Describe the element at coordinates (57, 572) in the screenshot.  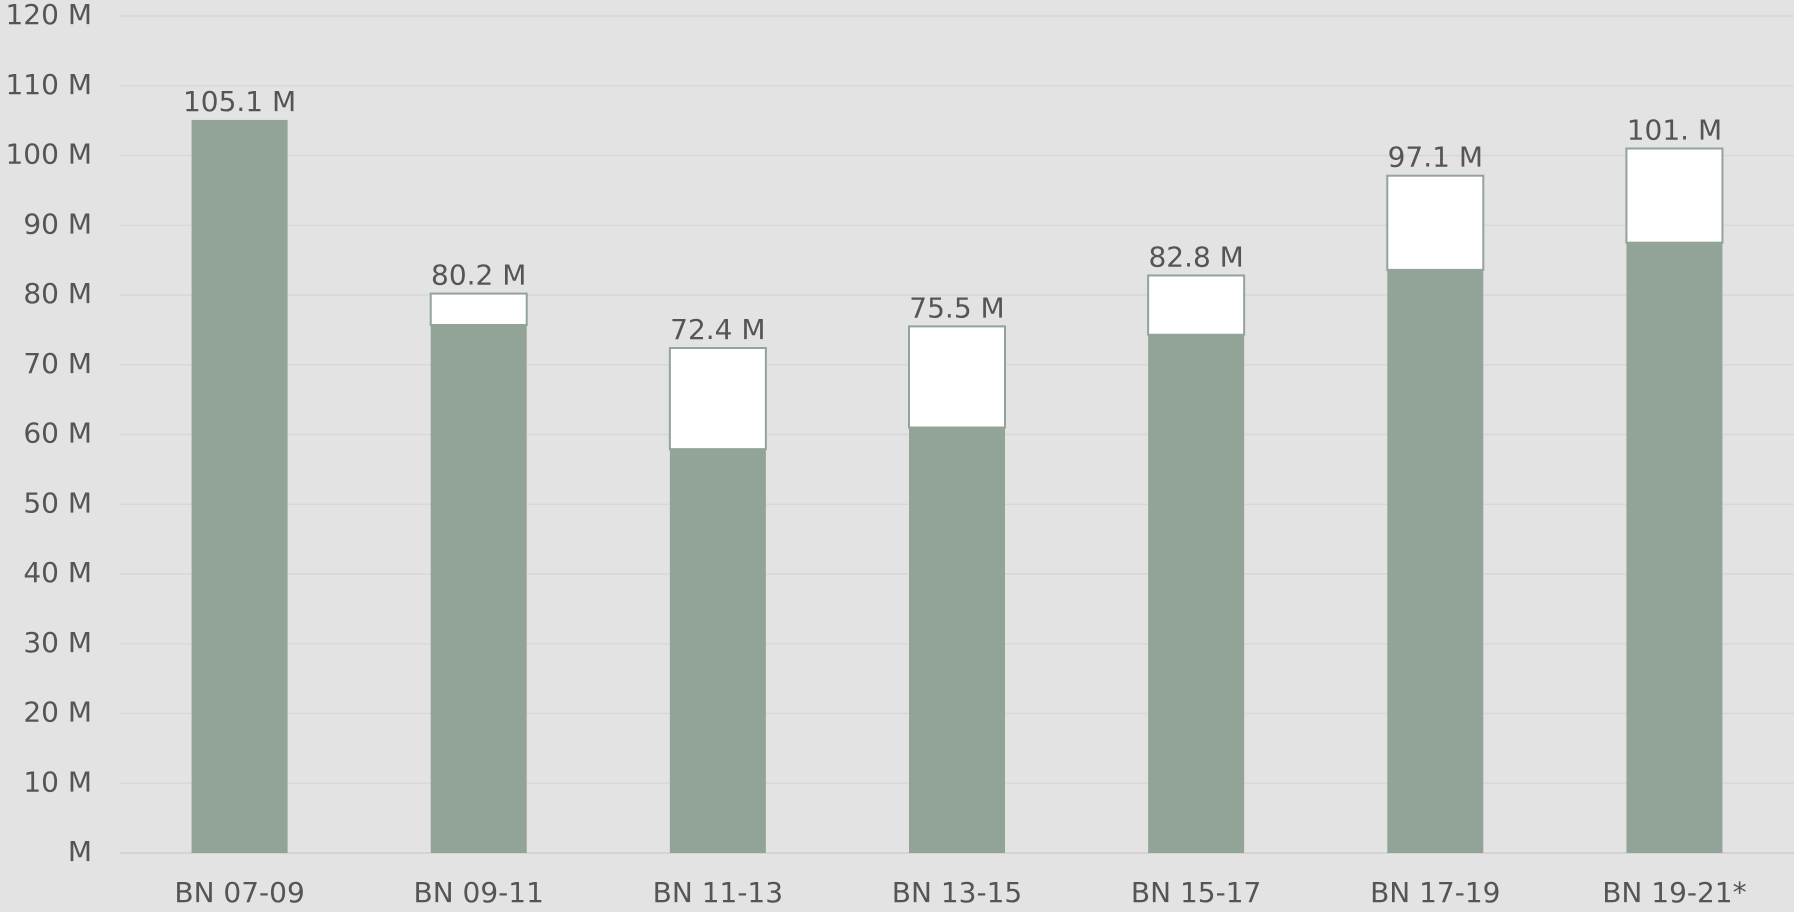
I see `y-tick-label: 40 M` at that location.